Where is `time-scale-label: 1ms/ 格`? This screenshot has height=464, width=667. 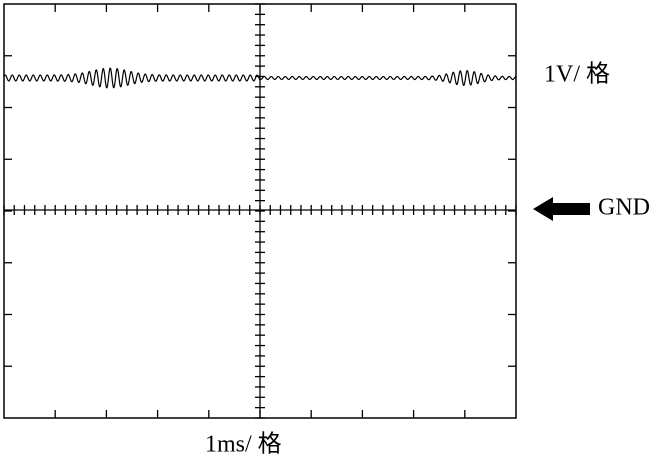
time-scale-label: 1ms/ 格 is located at coordinates (243, 444).